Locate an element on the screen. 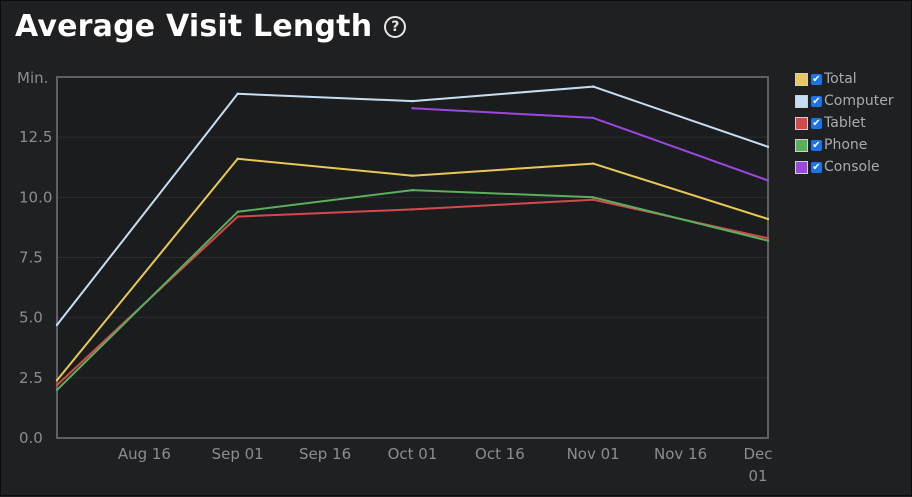 The height and width of the screenshot is (497, 912). legend: ✔ Total ✔ Computer ✔ Tablet ✔ Phone ✔ Console is located at coordinates (844, 123).